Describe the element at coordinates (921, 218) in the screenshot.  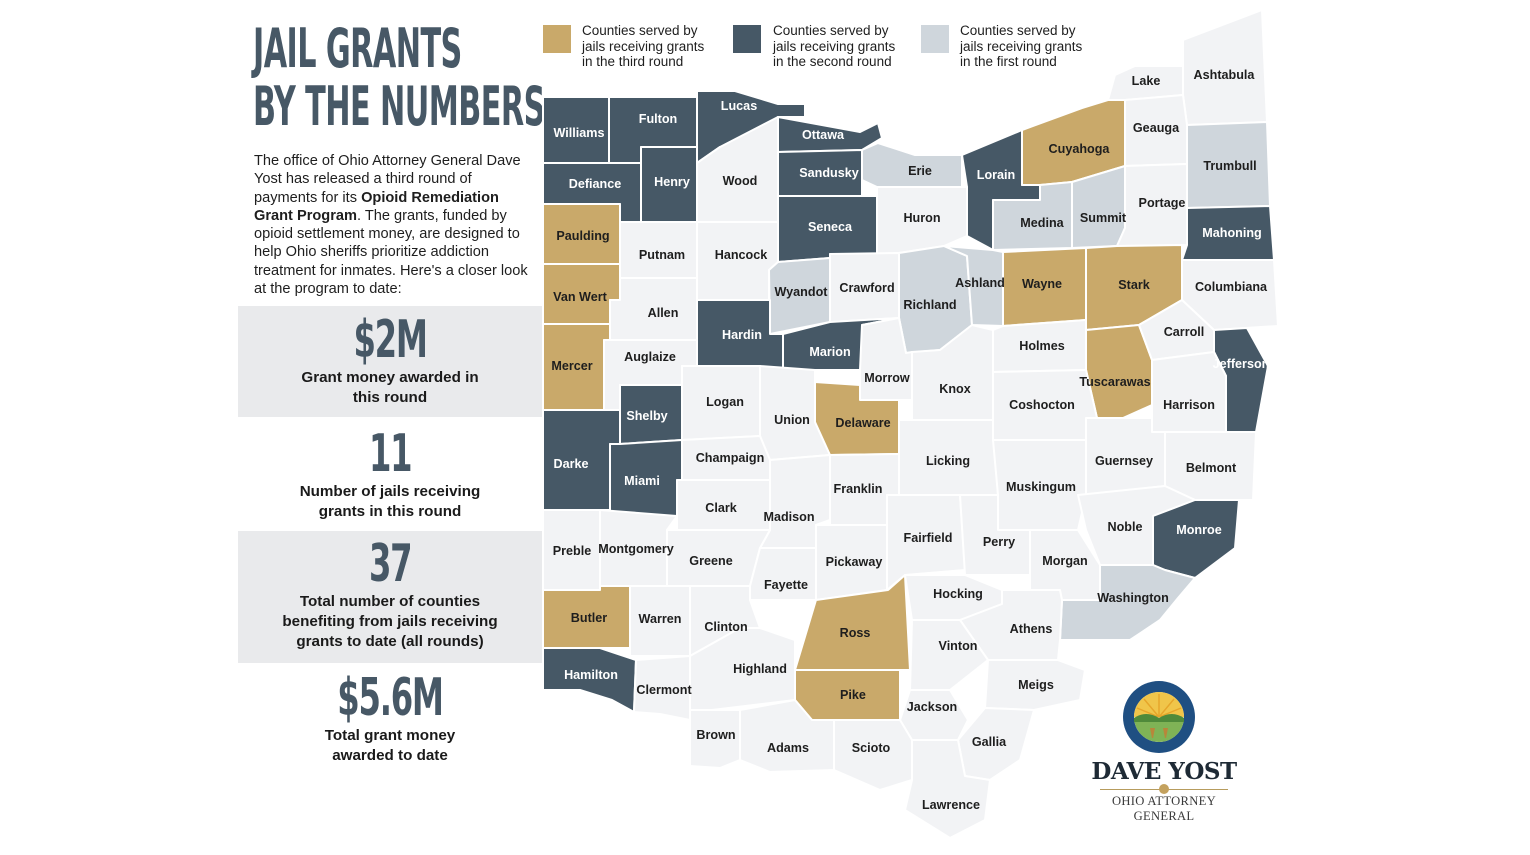
I see `county-label: Huron` at that location.